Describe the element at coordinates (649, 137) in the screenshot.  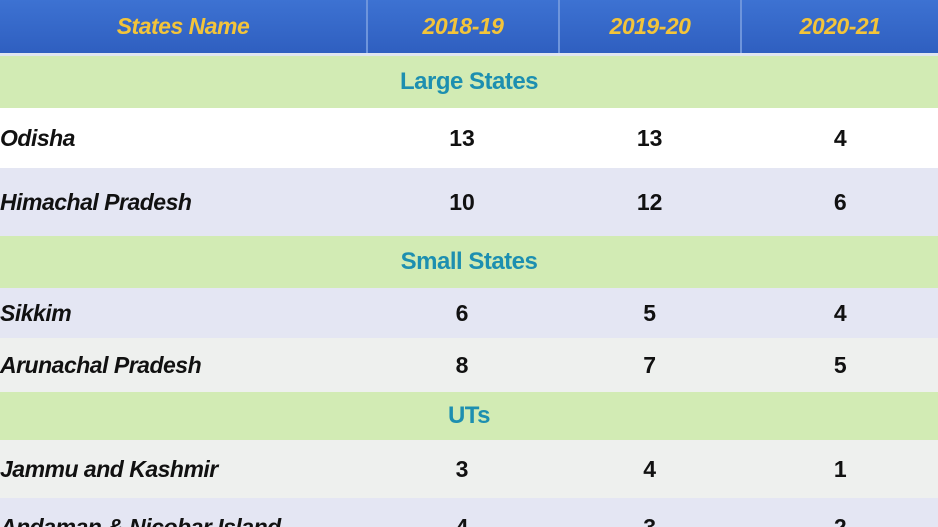
I see `row-value-2019-20: 13` at that location.